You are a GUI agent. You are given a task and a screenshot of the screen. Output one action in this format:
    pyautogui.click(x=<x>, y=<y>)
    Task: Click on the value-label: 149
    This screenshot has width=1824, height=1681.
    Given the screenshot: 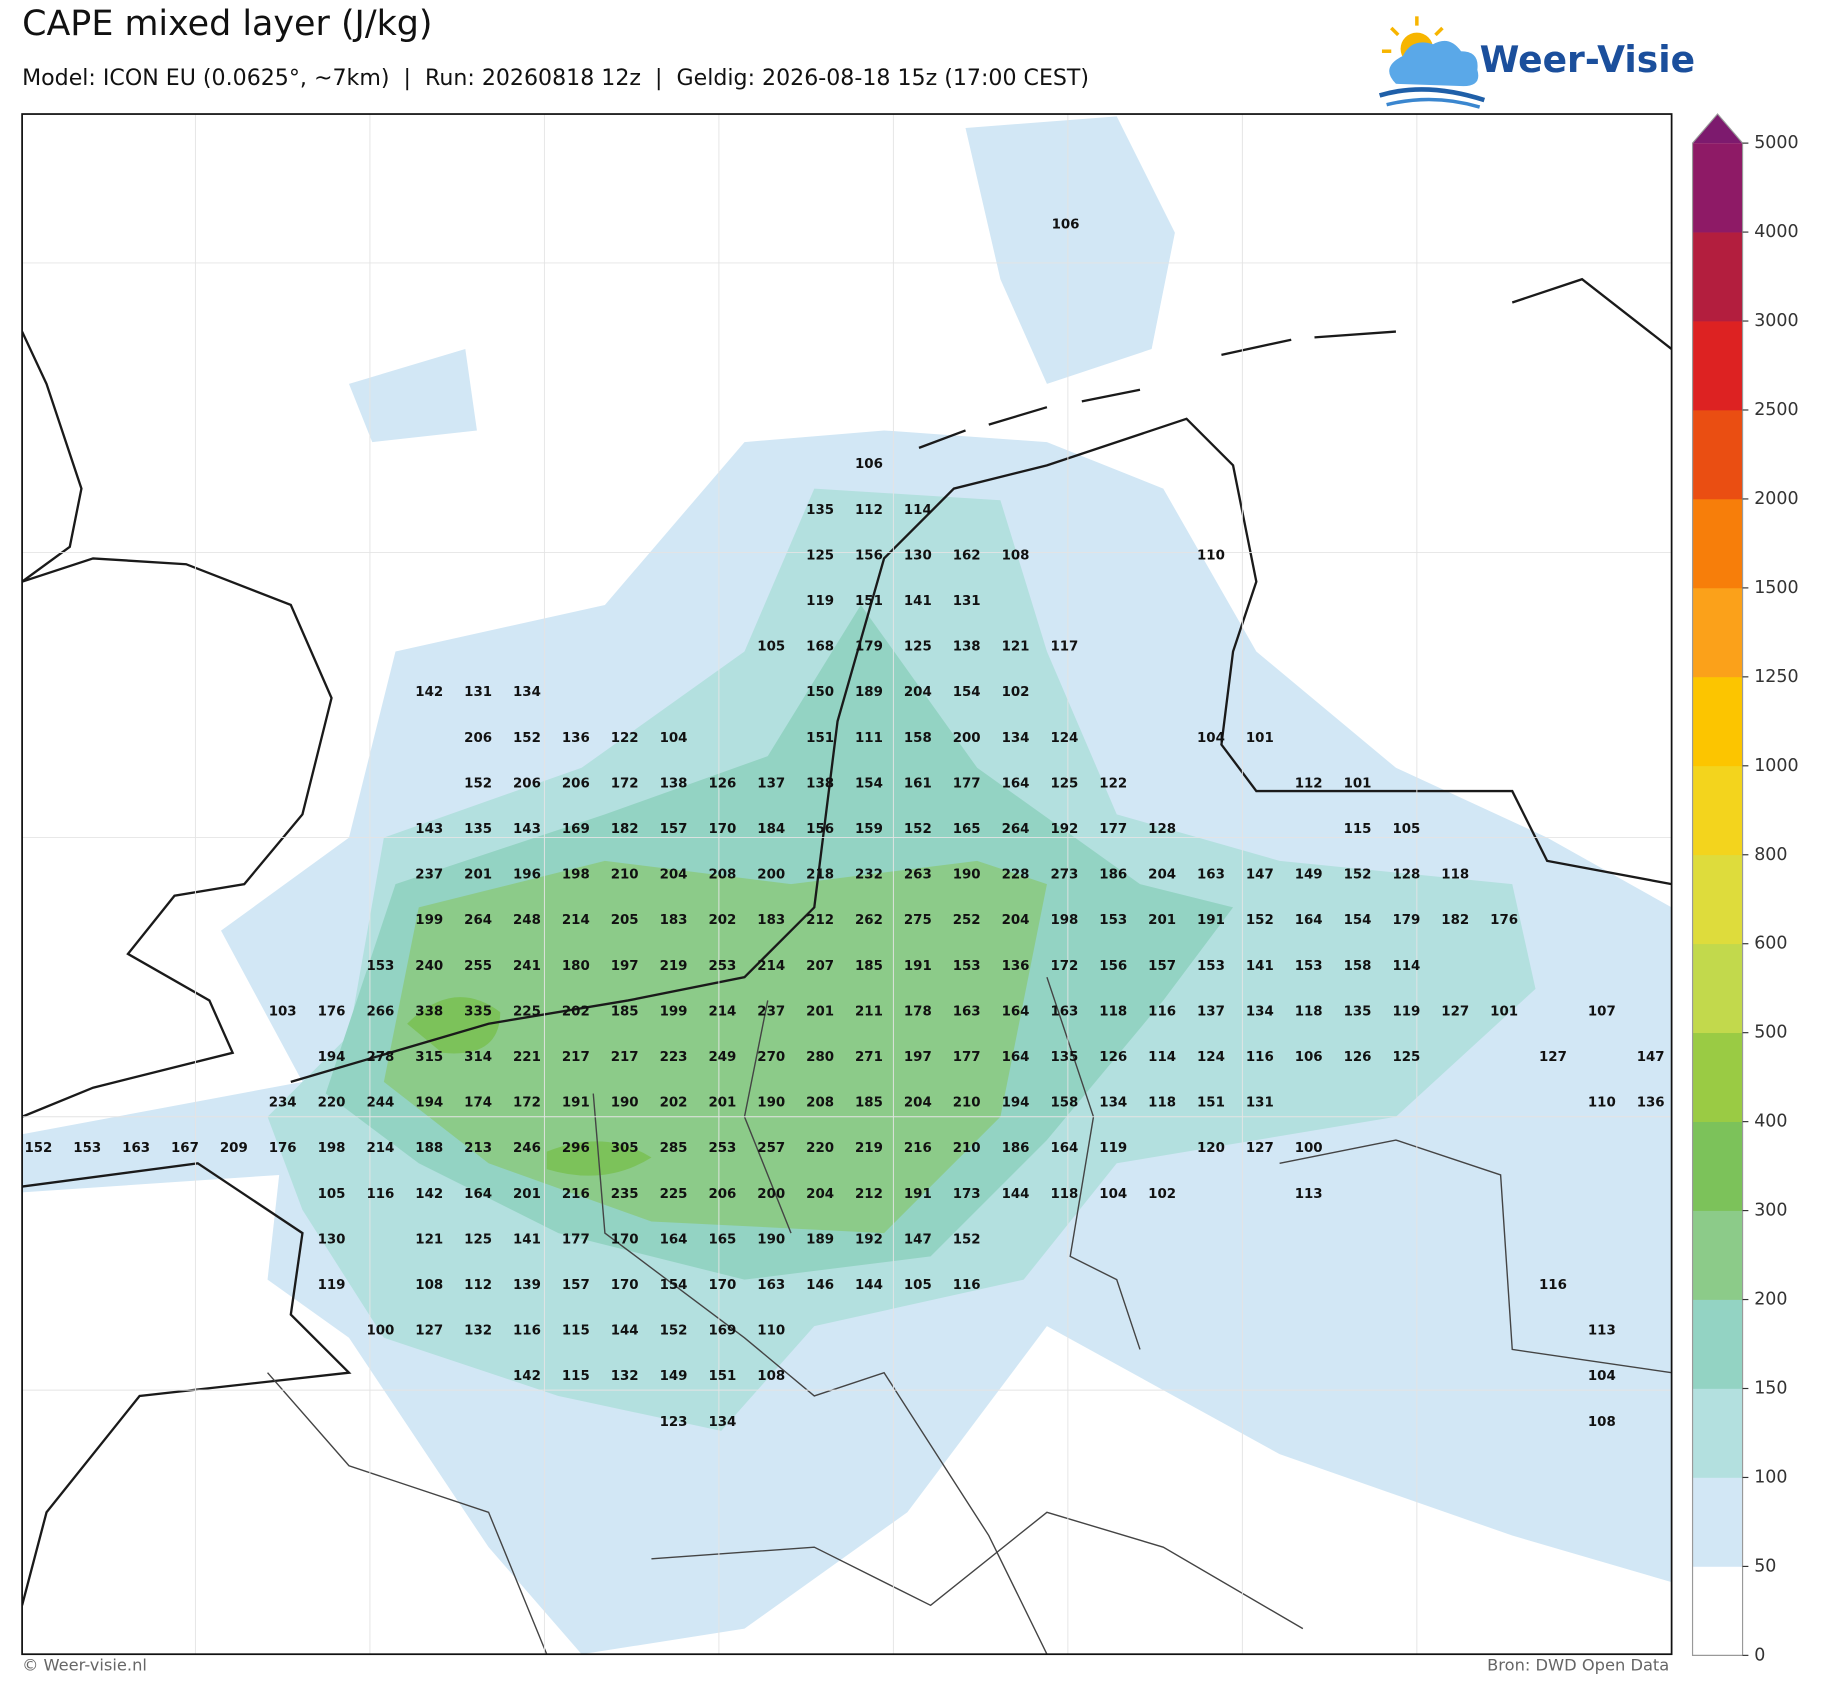 What is the action you would take?
    pyautogui.click(x=674, y=1376)
    